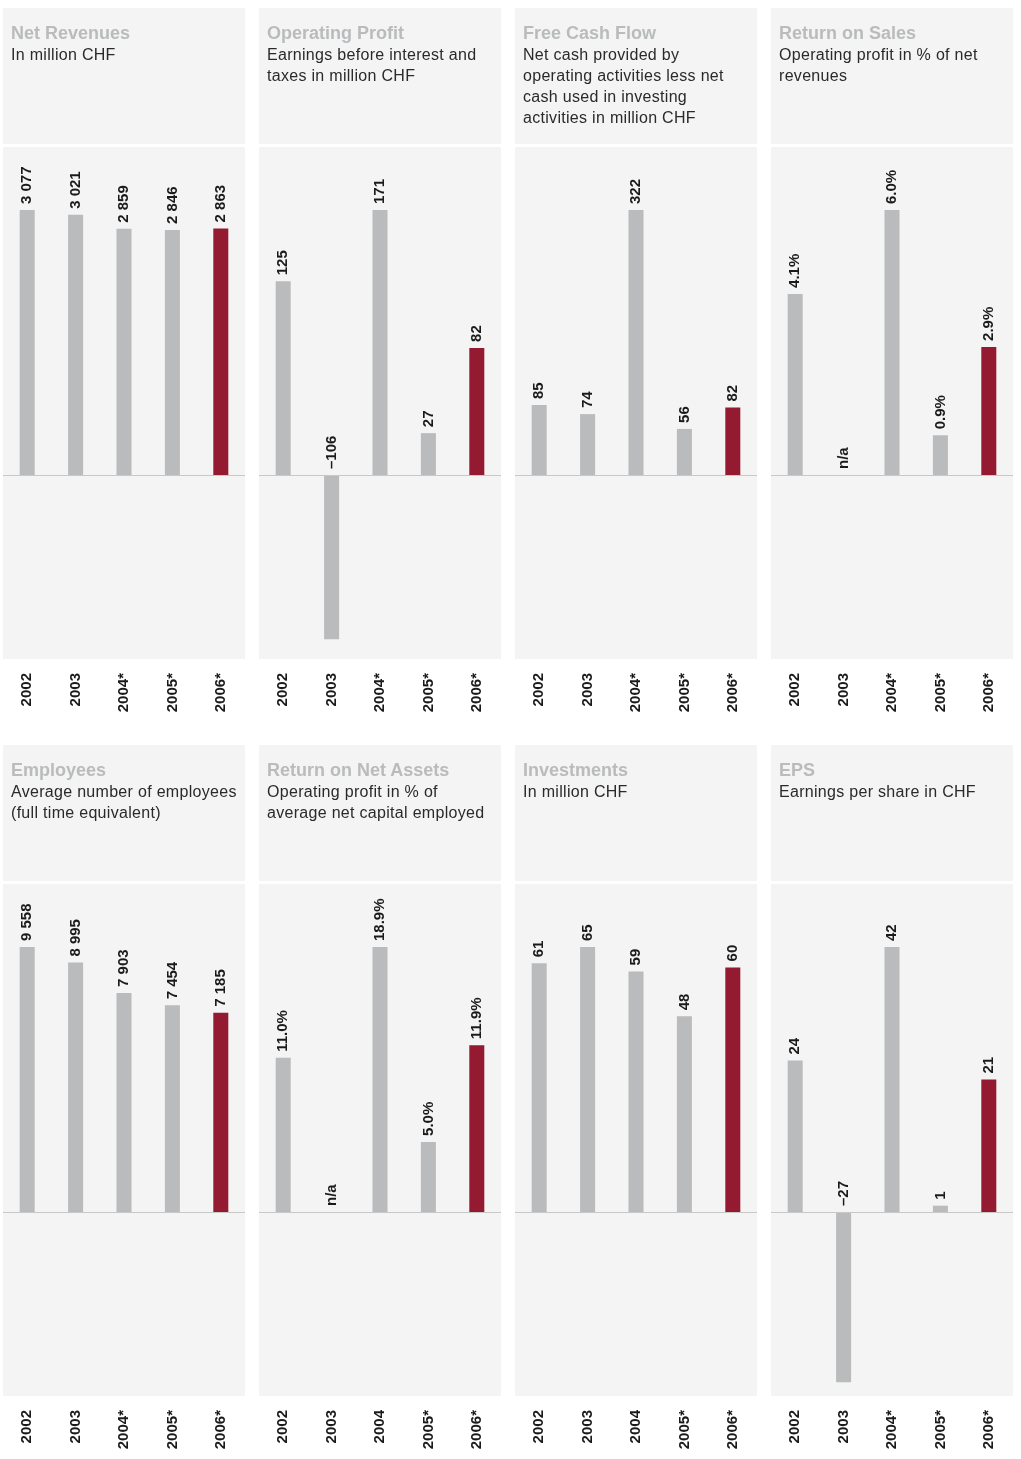 This screenshot has width=1021, height=1459. I want to click on chart-subtitle: Operating profit in % of net revenues, so click(879, 65).